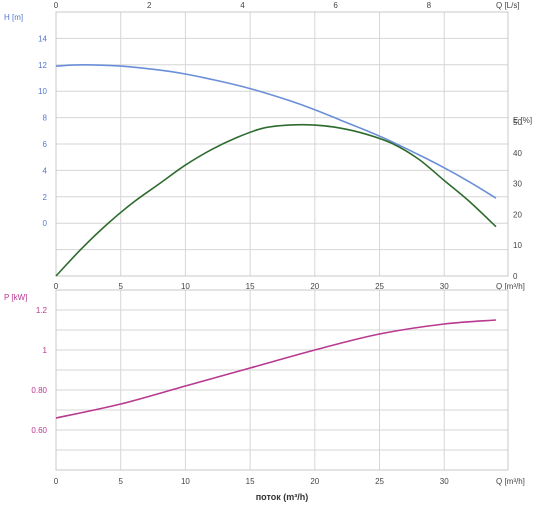  I want to click on y-tick-label: 0.80, so click(39, 390).